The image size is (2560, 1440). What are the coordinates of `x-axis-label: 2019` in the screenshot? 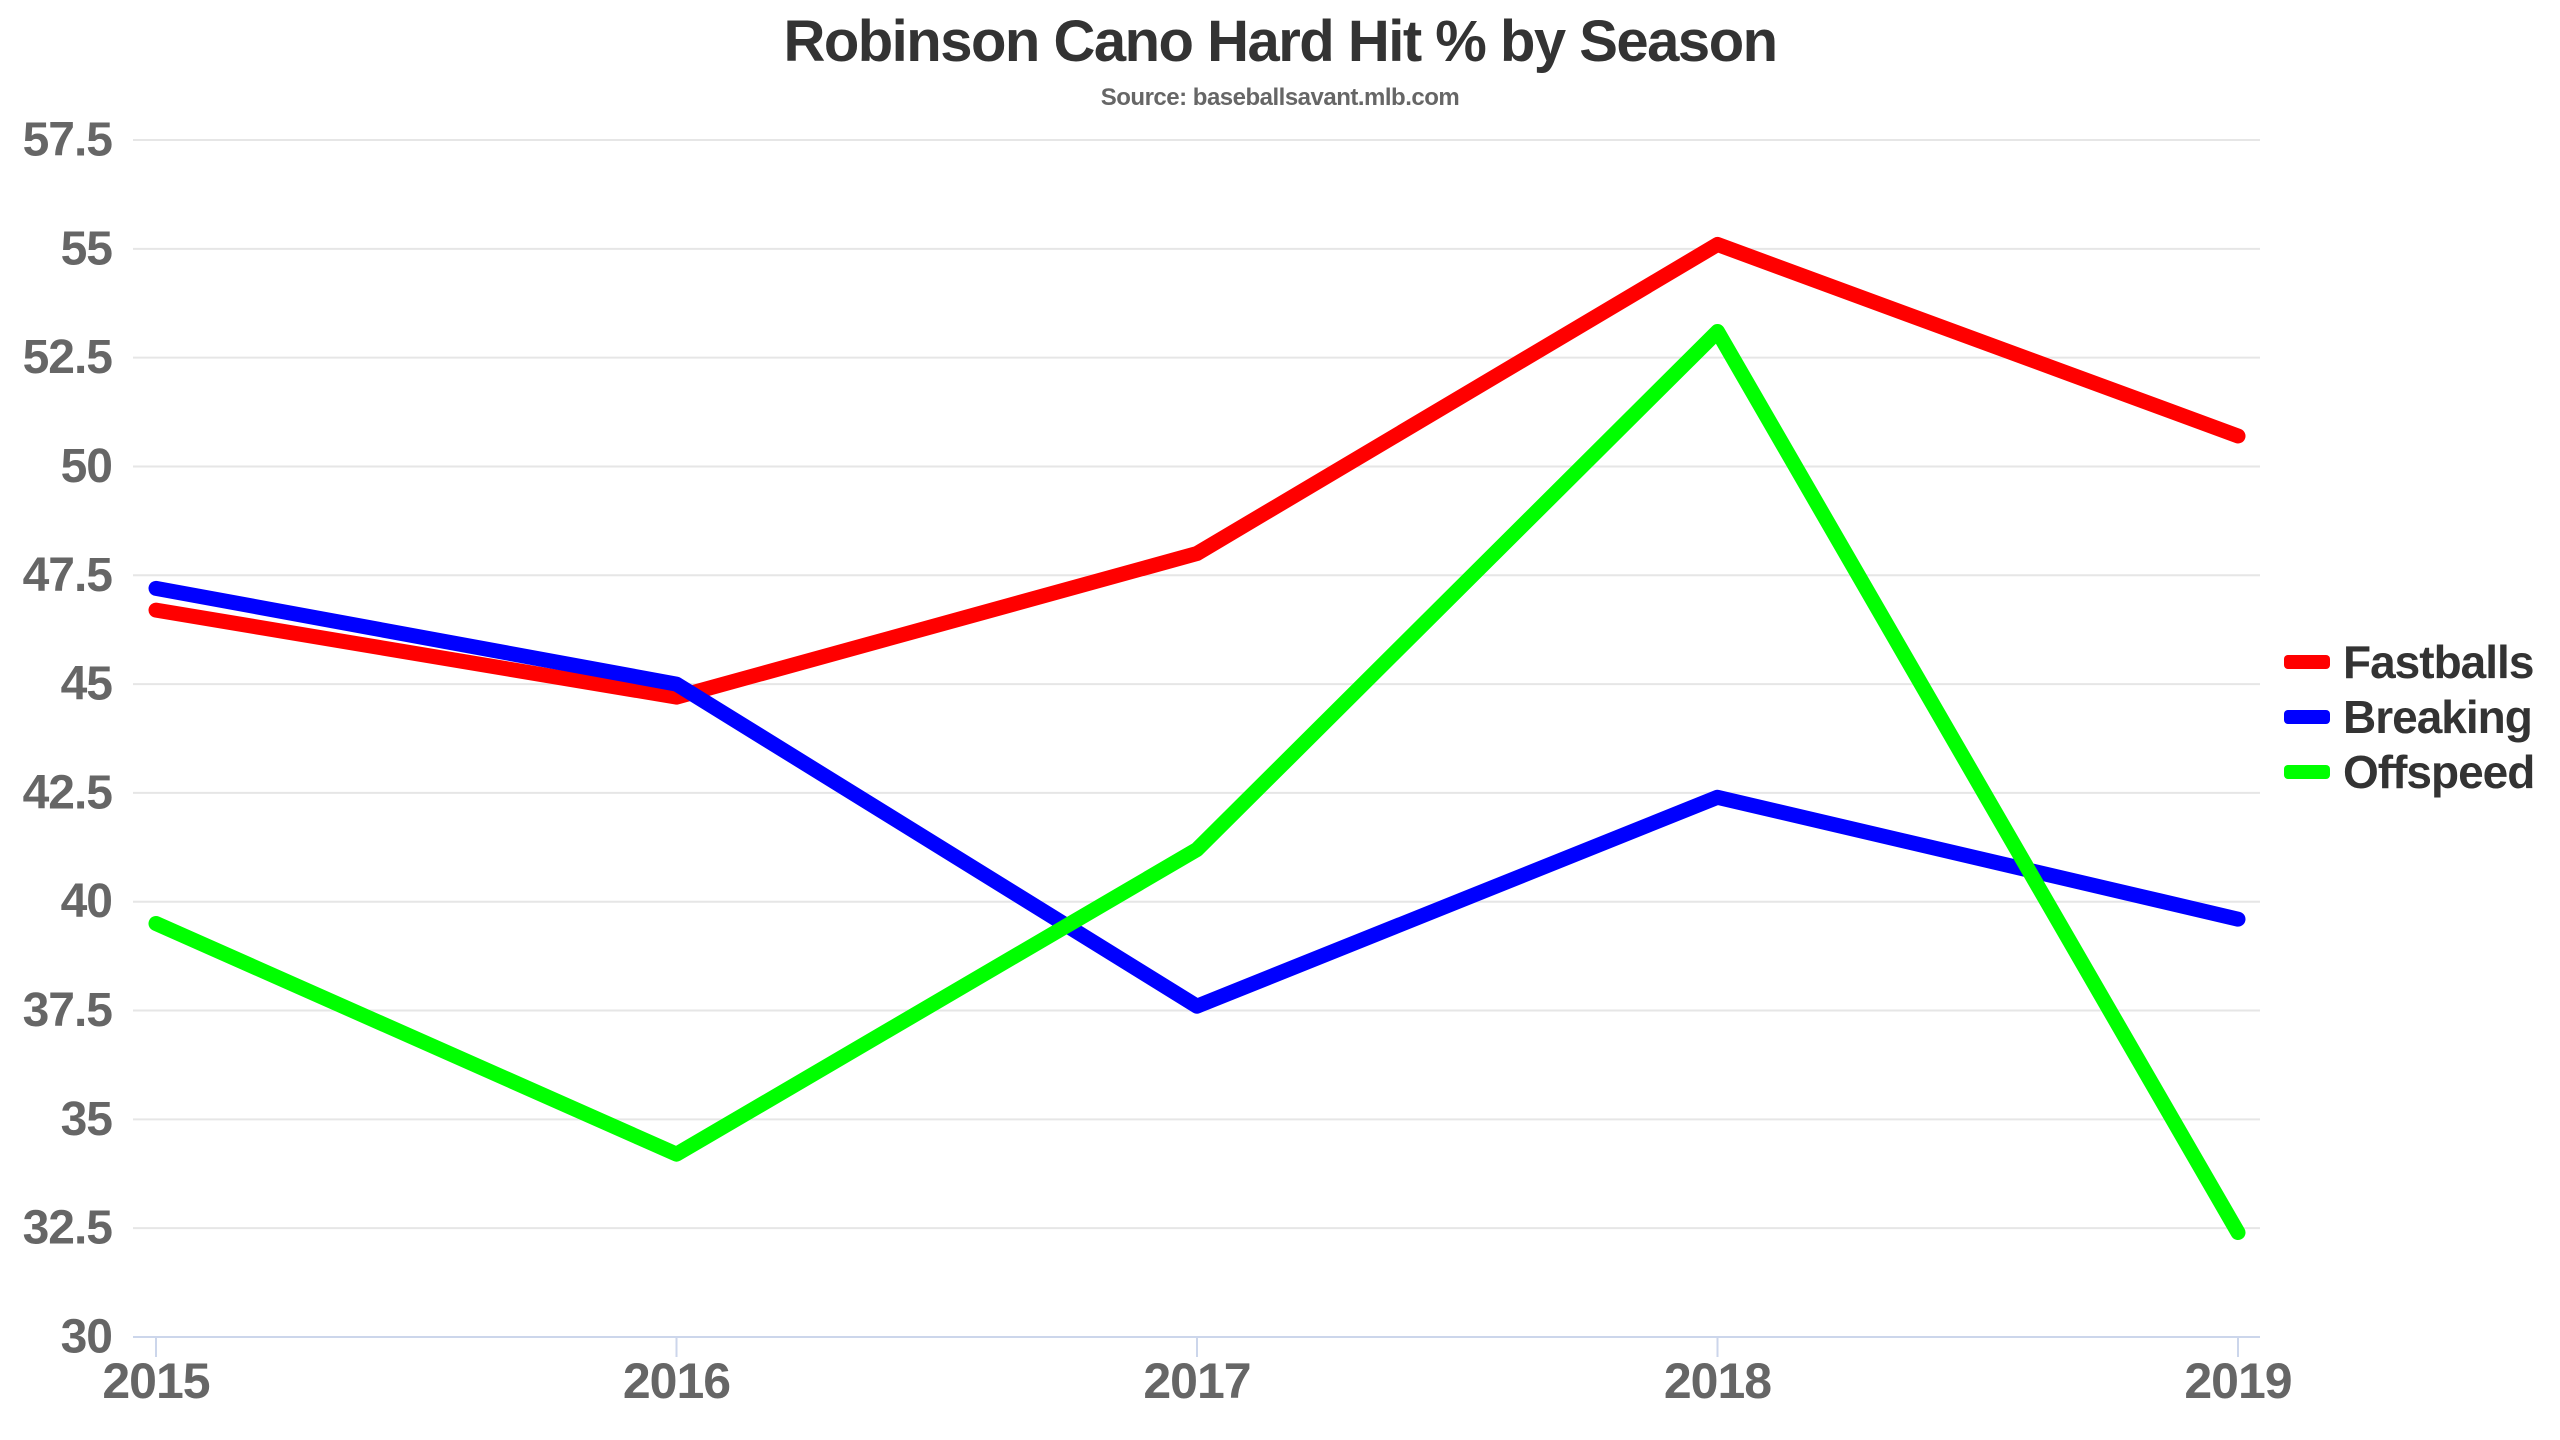 It's located at (2237, 1381).